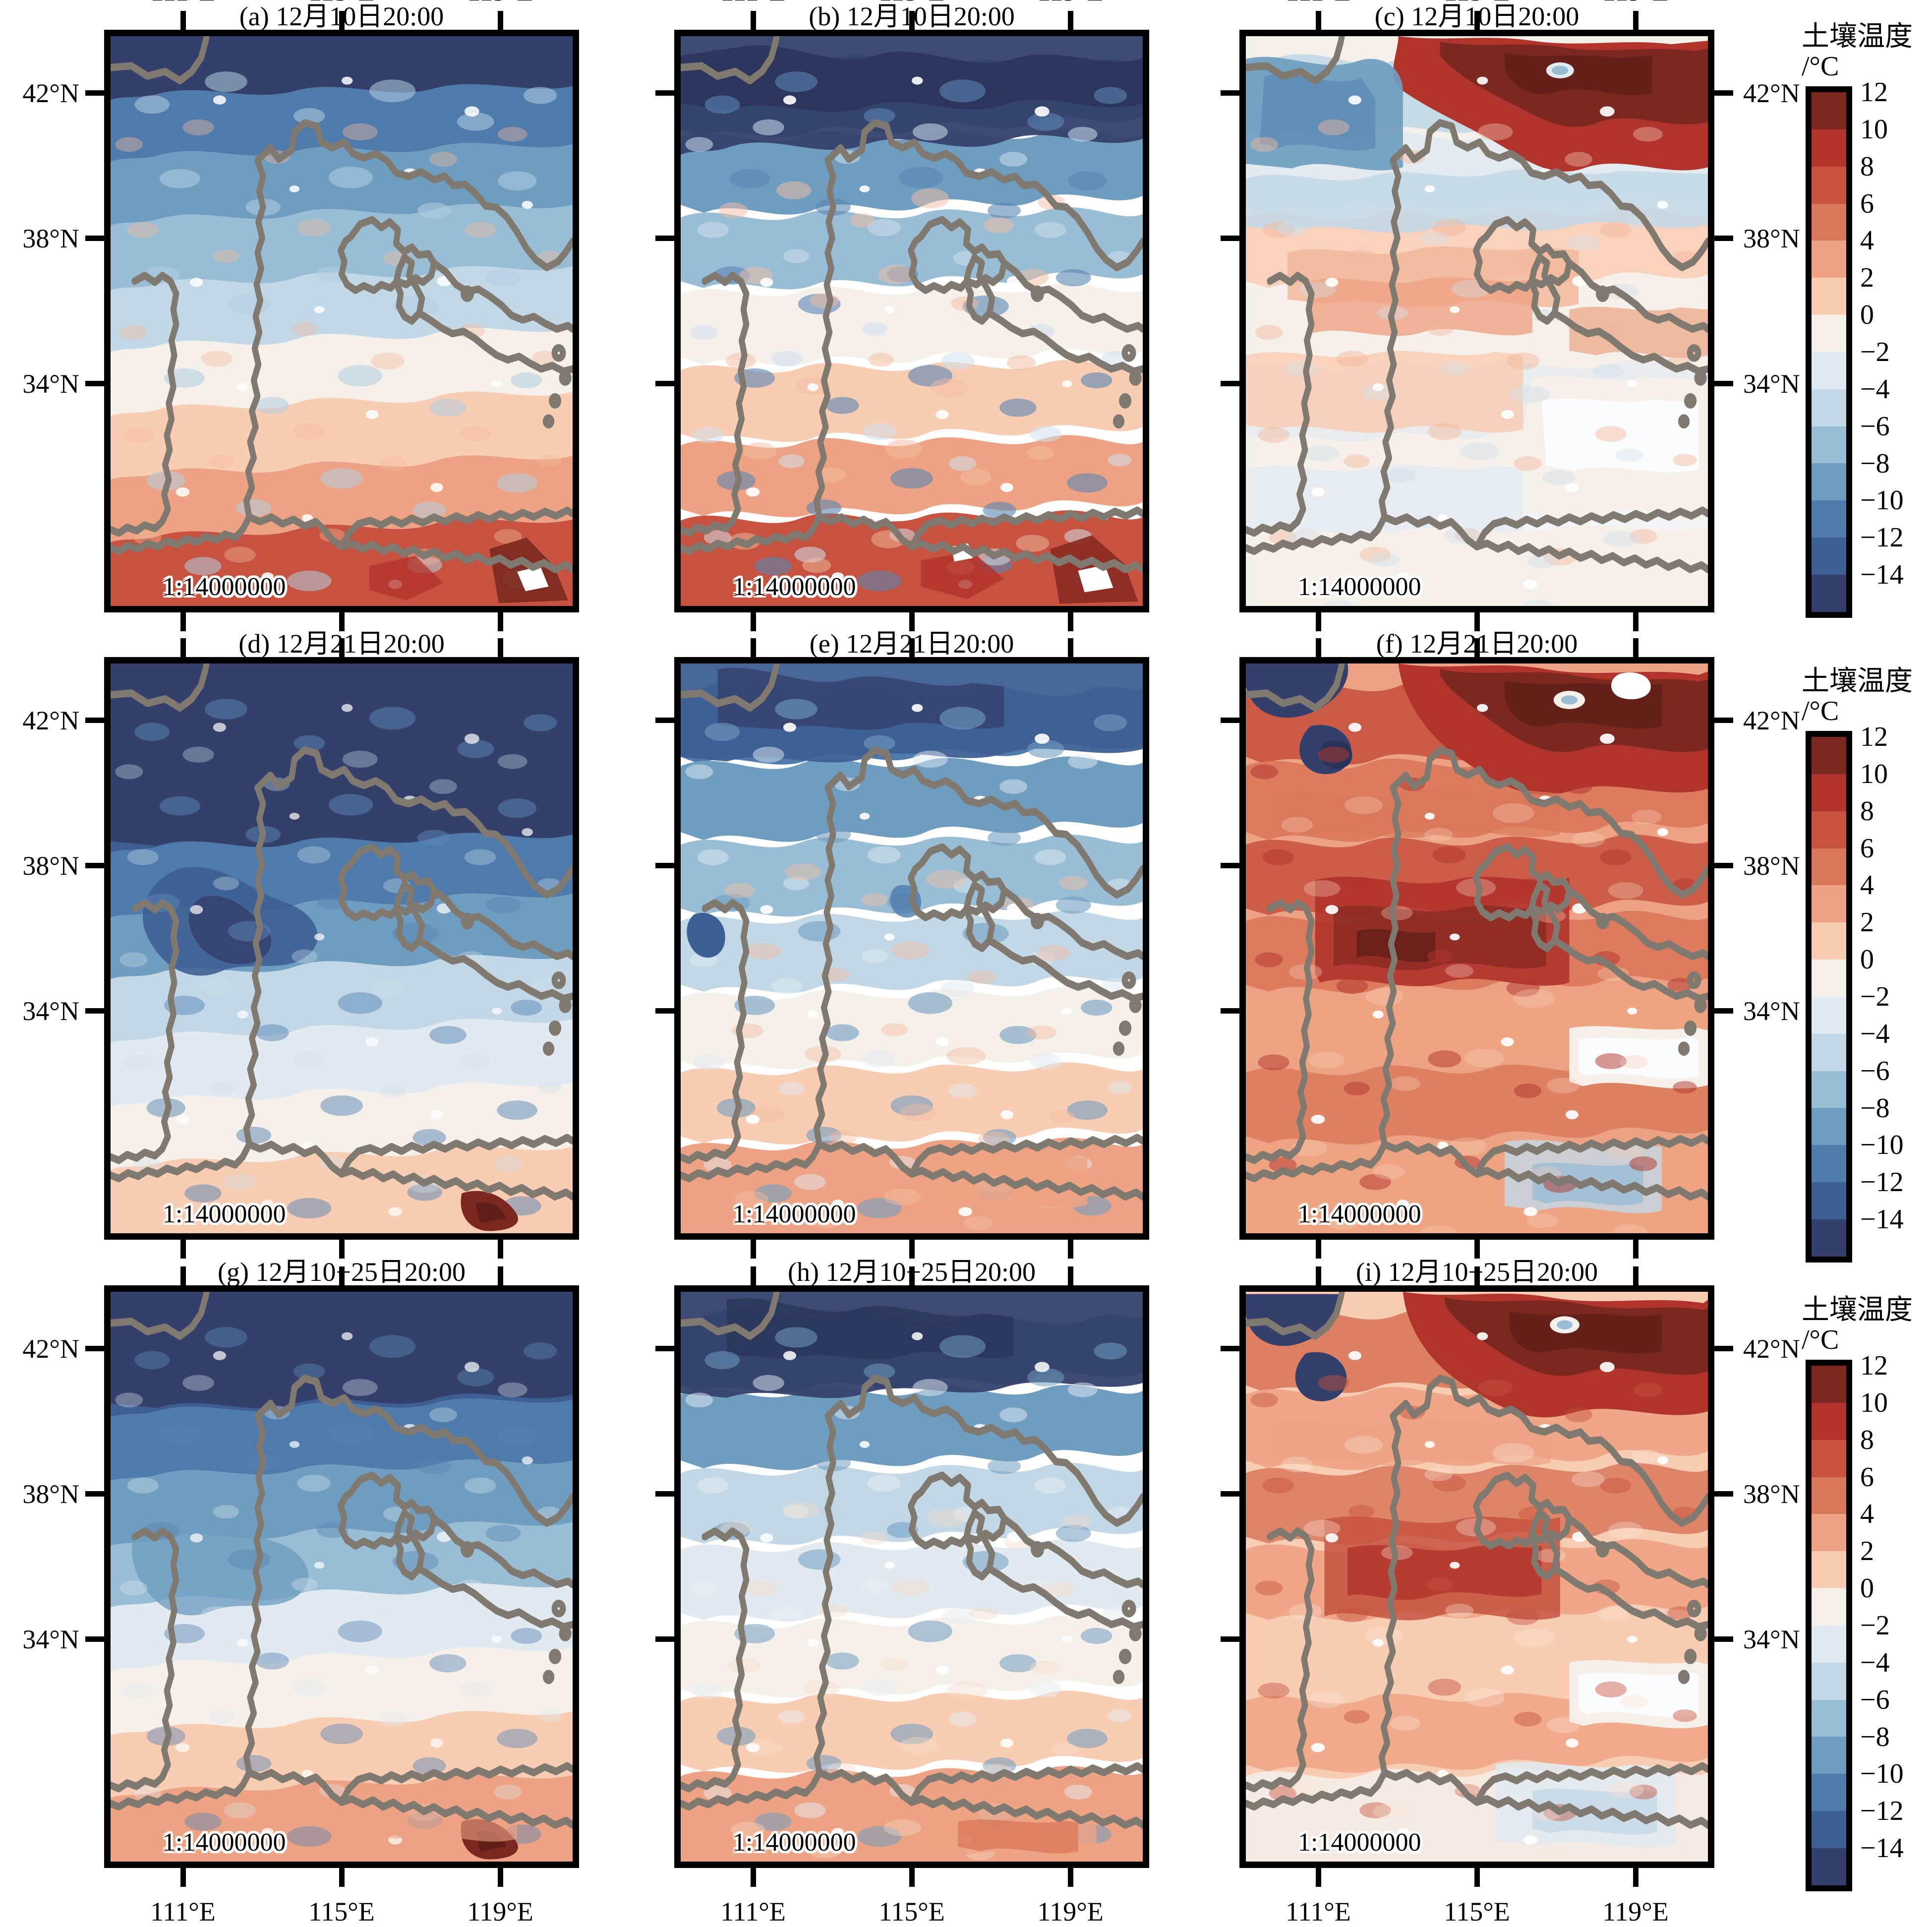 The width and height of the screenshot is (1932, 1927). What do you see at coordinates (1318, 1912) in the screenshot?
I see `lon-label-bot-i-0: 111°E` at bounding box center [1318, 1912].